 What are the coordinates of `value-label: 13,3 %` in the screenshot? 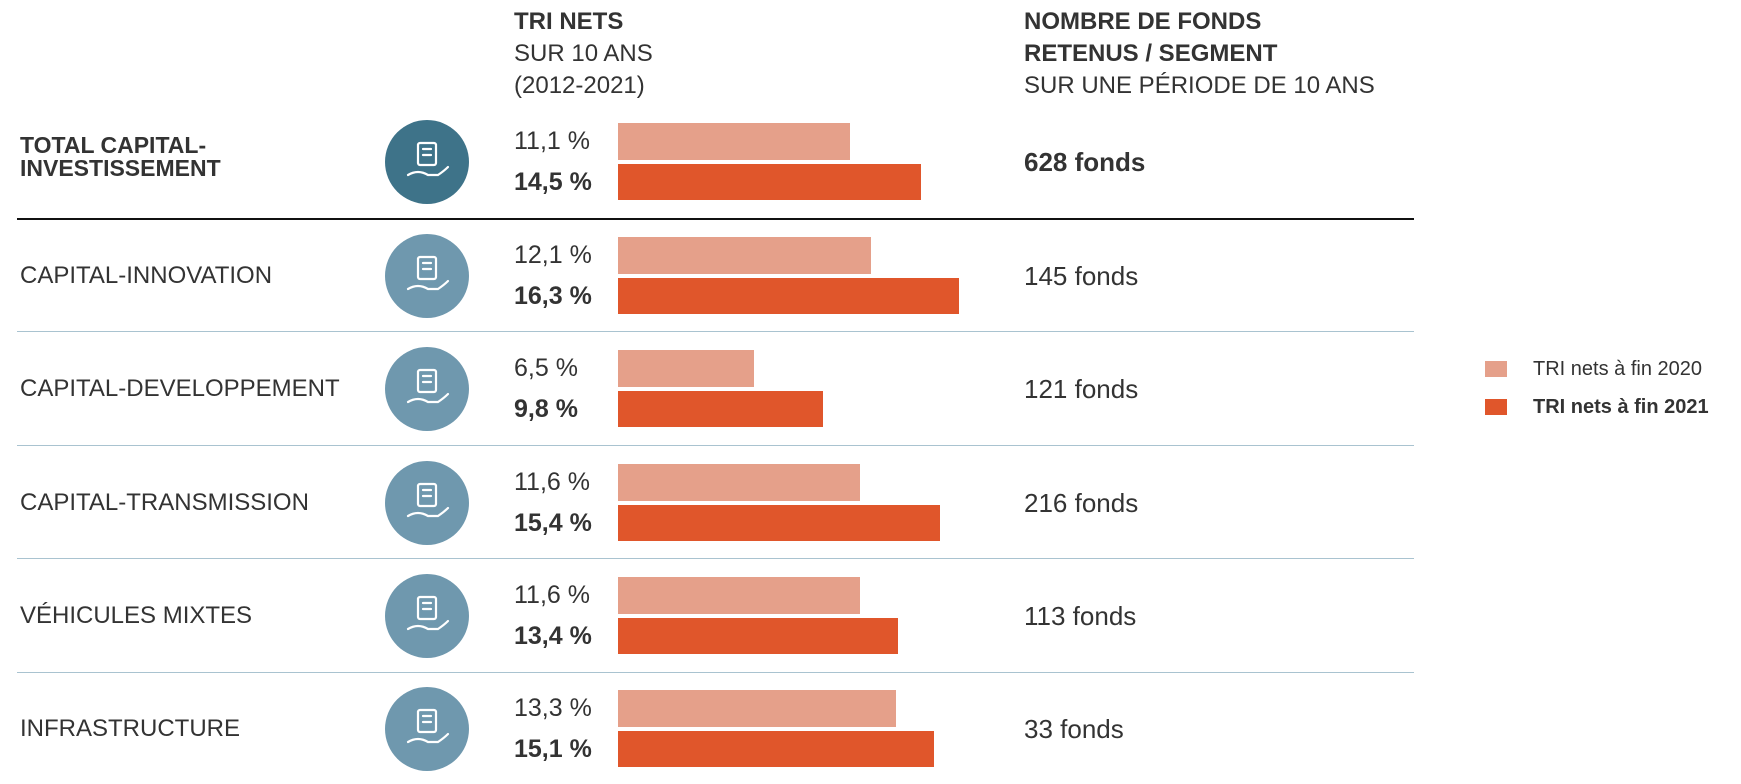 It's located at (553, 708).